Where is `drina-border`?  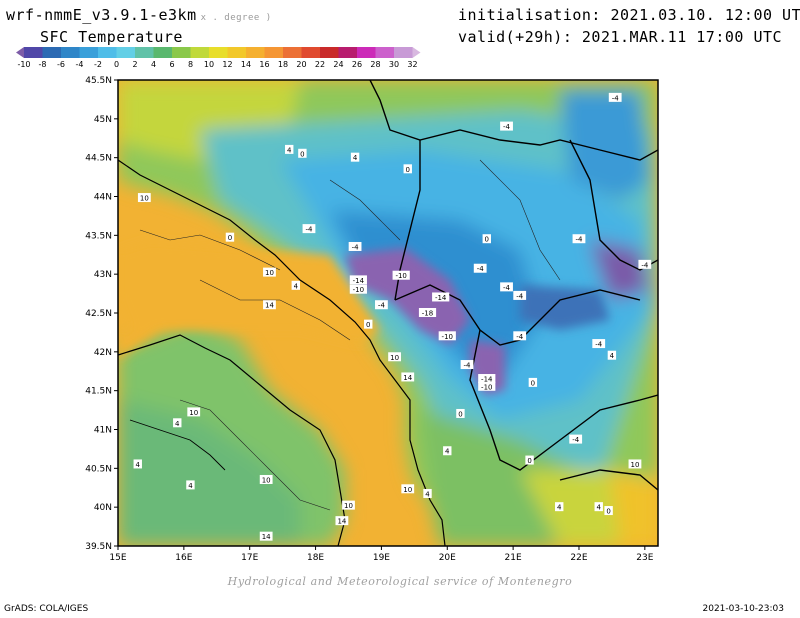
drina-border is located at coordinates (407, 220).